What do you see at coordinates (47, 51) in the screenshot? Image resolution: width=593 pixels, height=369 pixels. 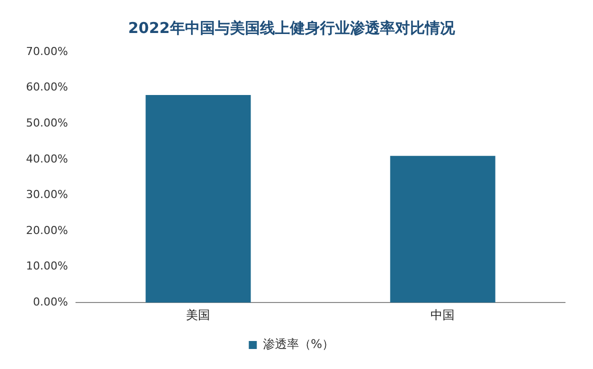 I see `y-tick-label: 70.00%` at bounding box center [47, 51].